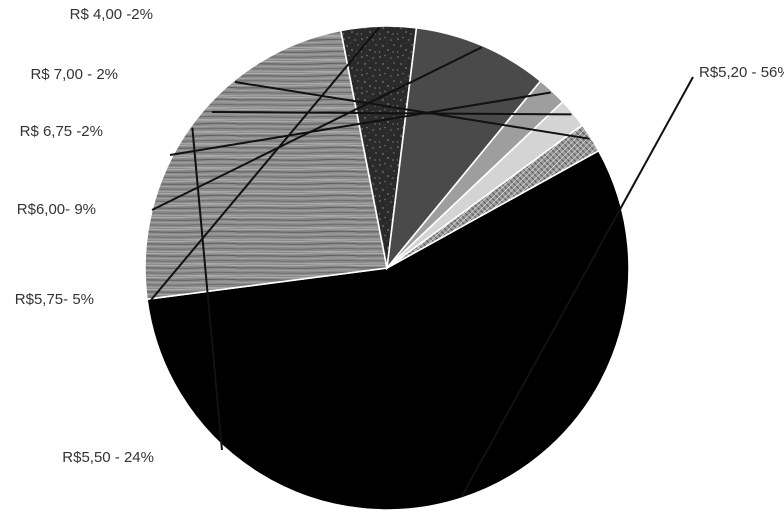 The height and width of the screenshot is (515, 784). I want to click on pie-label-7: R$ 4,00 -2%, so click(111, 14).